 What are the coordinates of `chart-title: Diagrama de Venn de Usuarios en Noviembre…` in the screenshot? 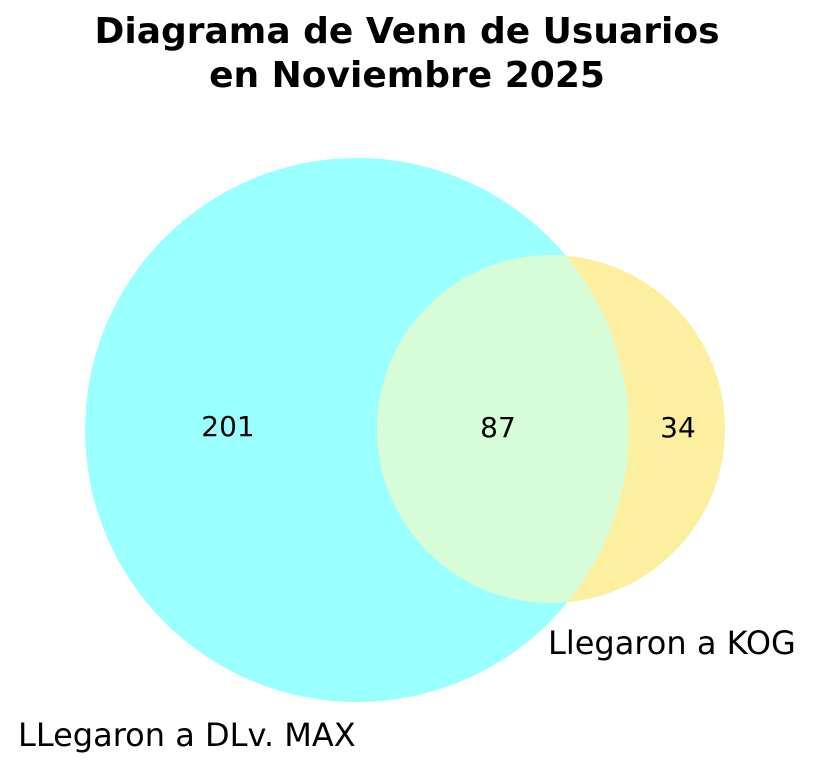 It's located at (407, 54).